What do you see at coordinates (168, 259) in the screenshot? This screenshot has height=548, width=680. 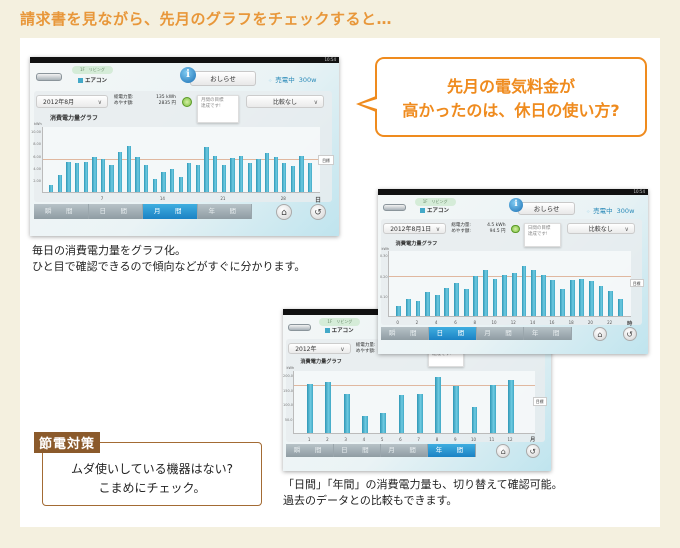 I see `caption-main: 毎日の消費電力量をグラフ化。 ひと目で確認できるので傾向などがすぐに分かります。` at bounding box center [168, 259].